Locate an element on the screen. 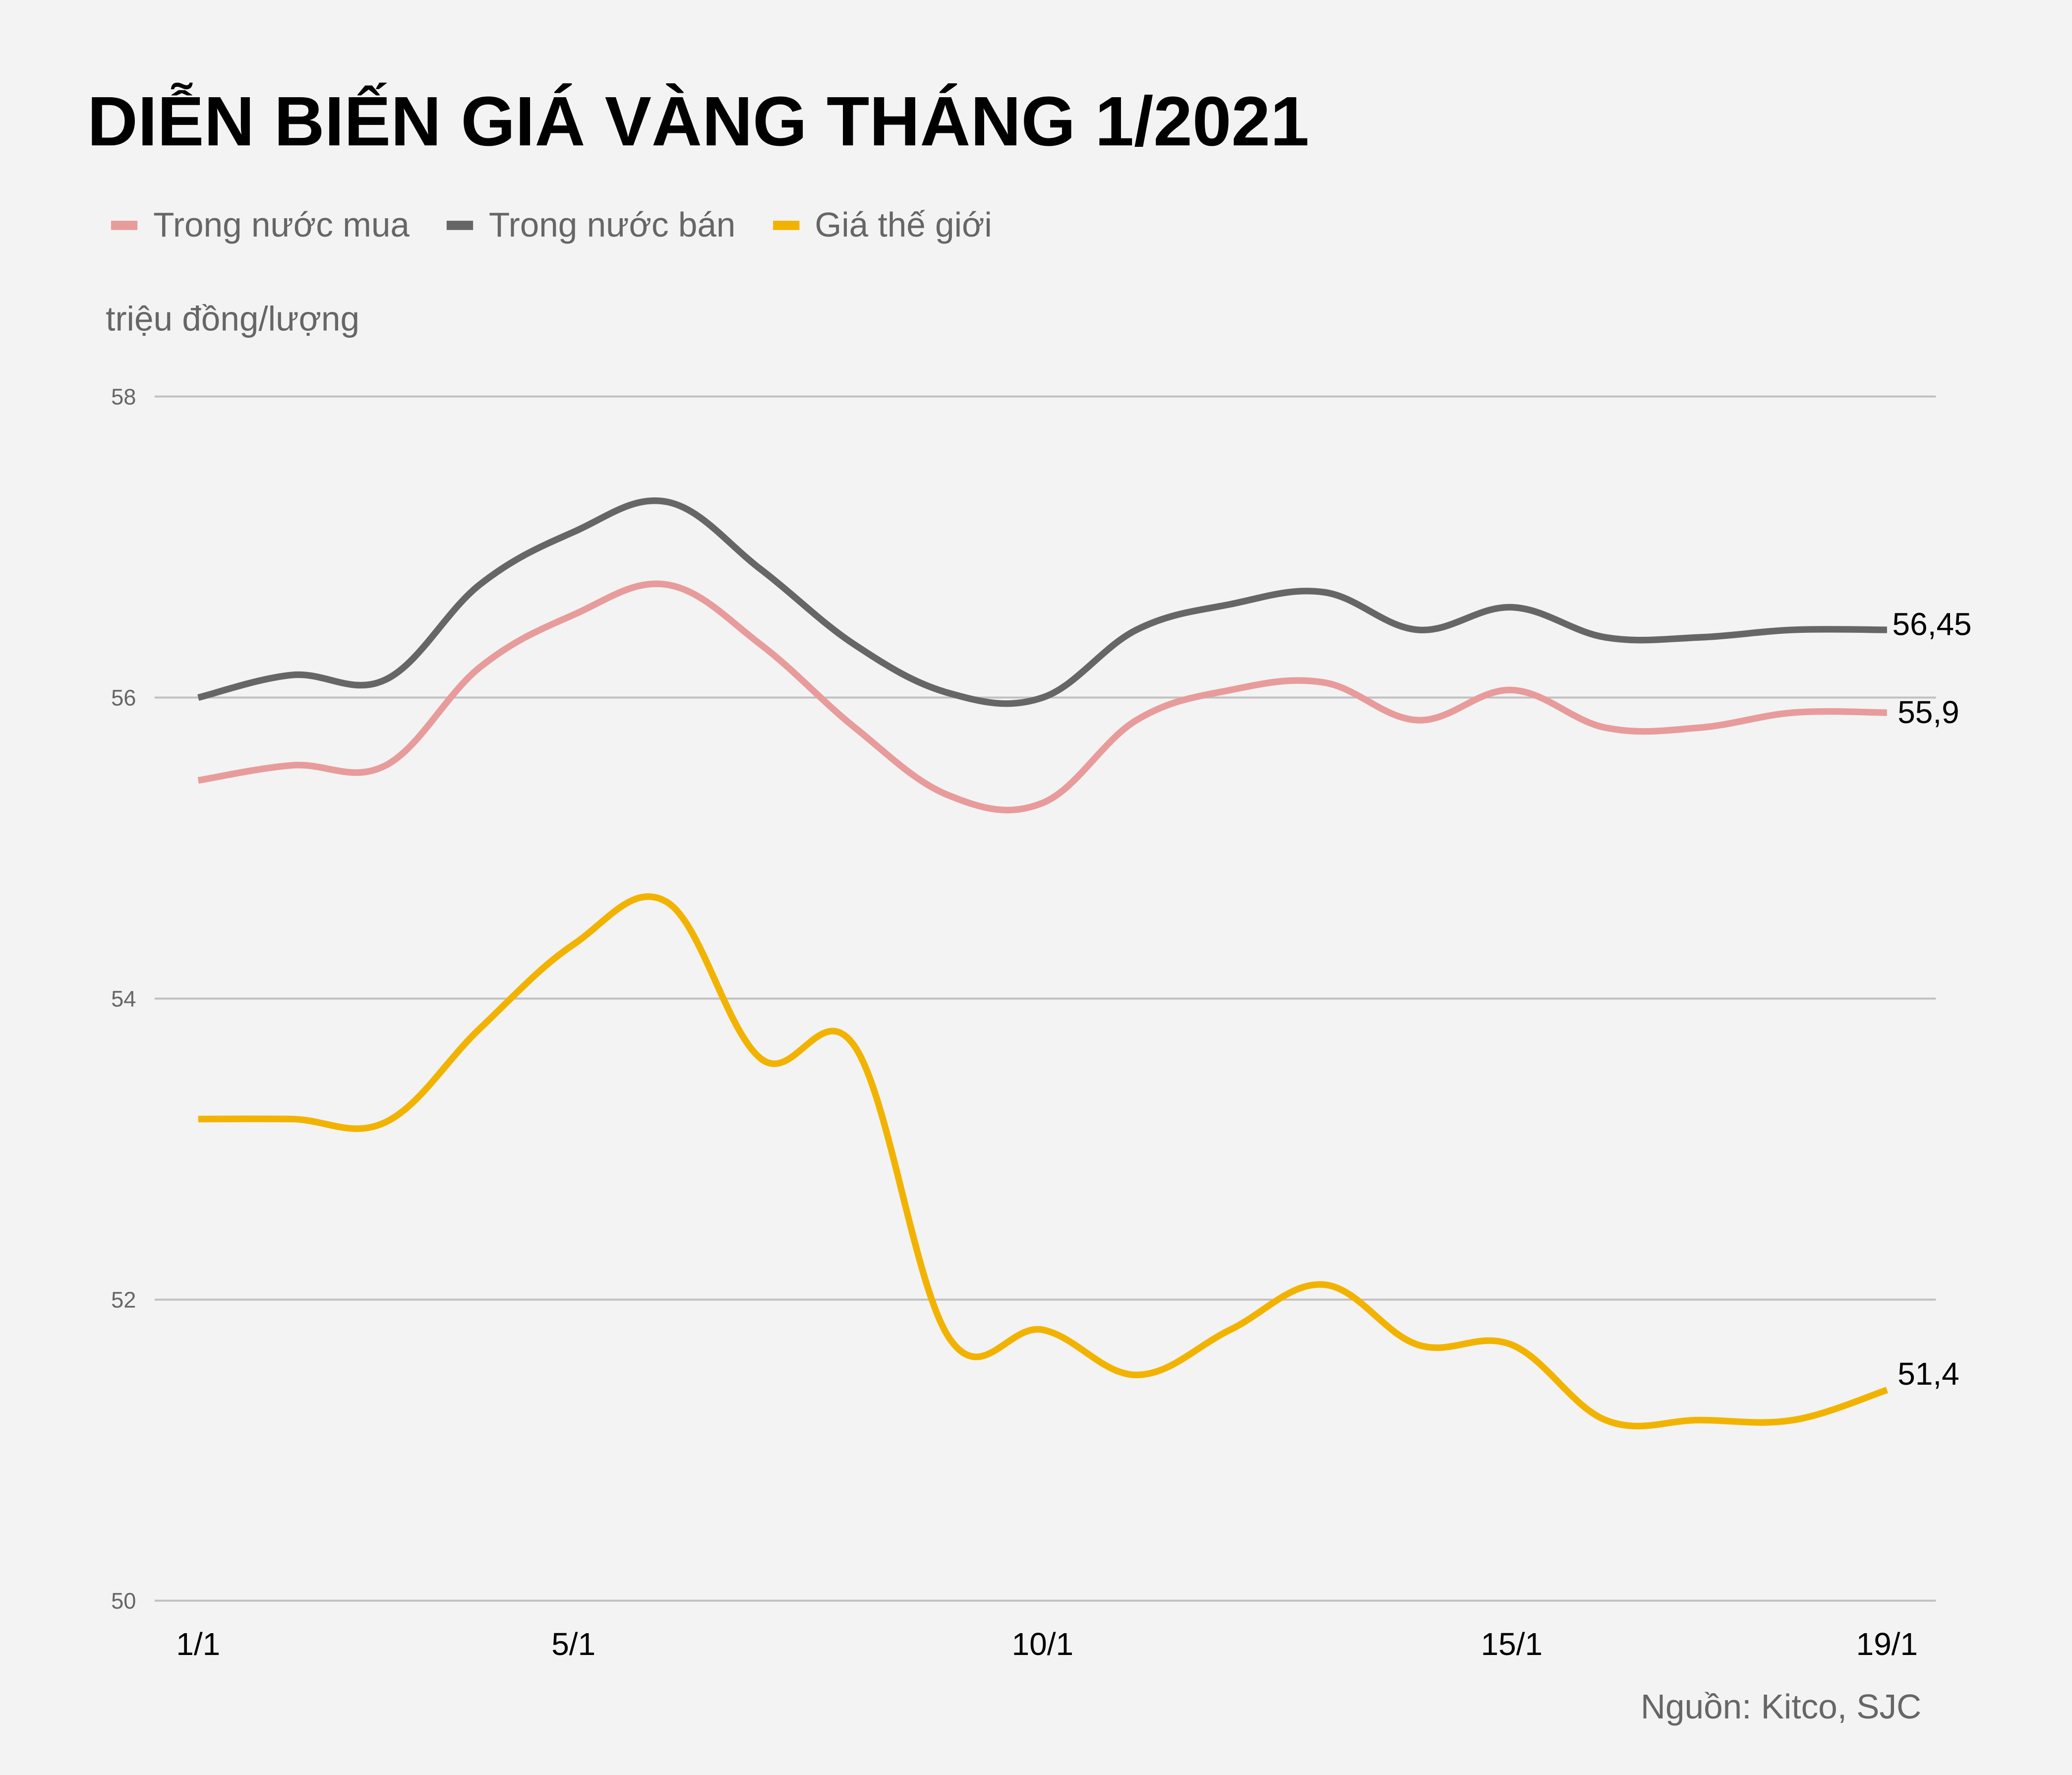 The width and height of the screenshot is (2072, 1775). end-value-label: 56,45 is located at coordinates (1933, 624).